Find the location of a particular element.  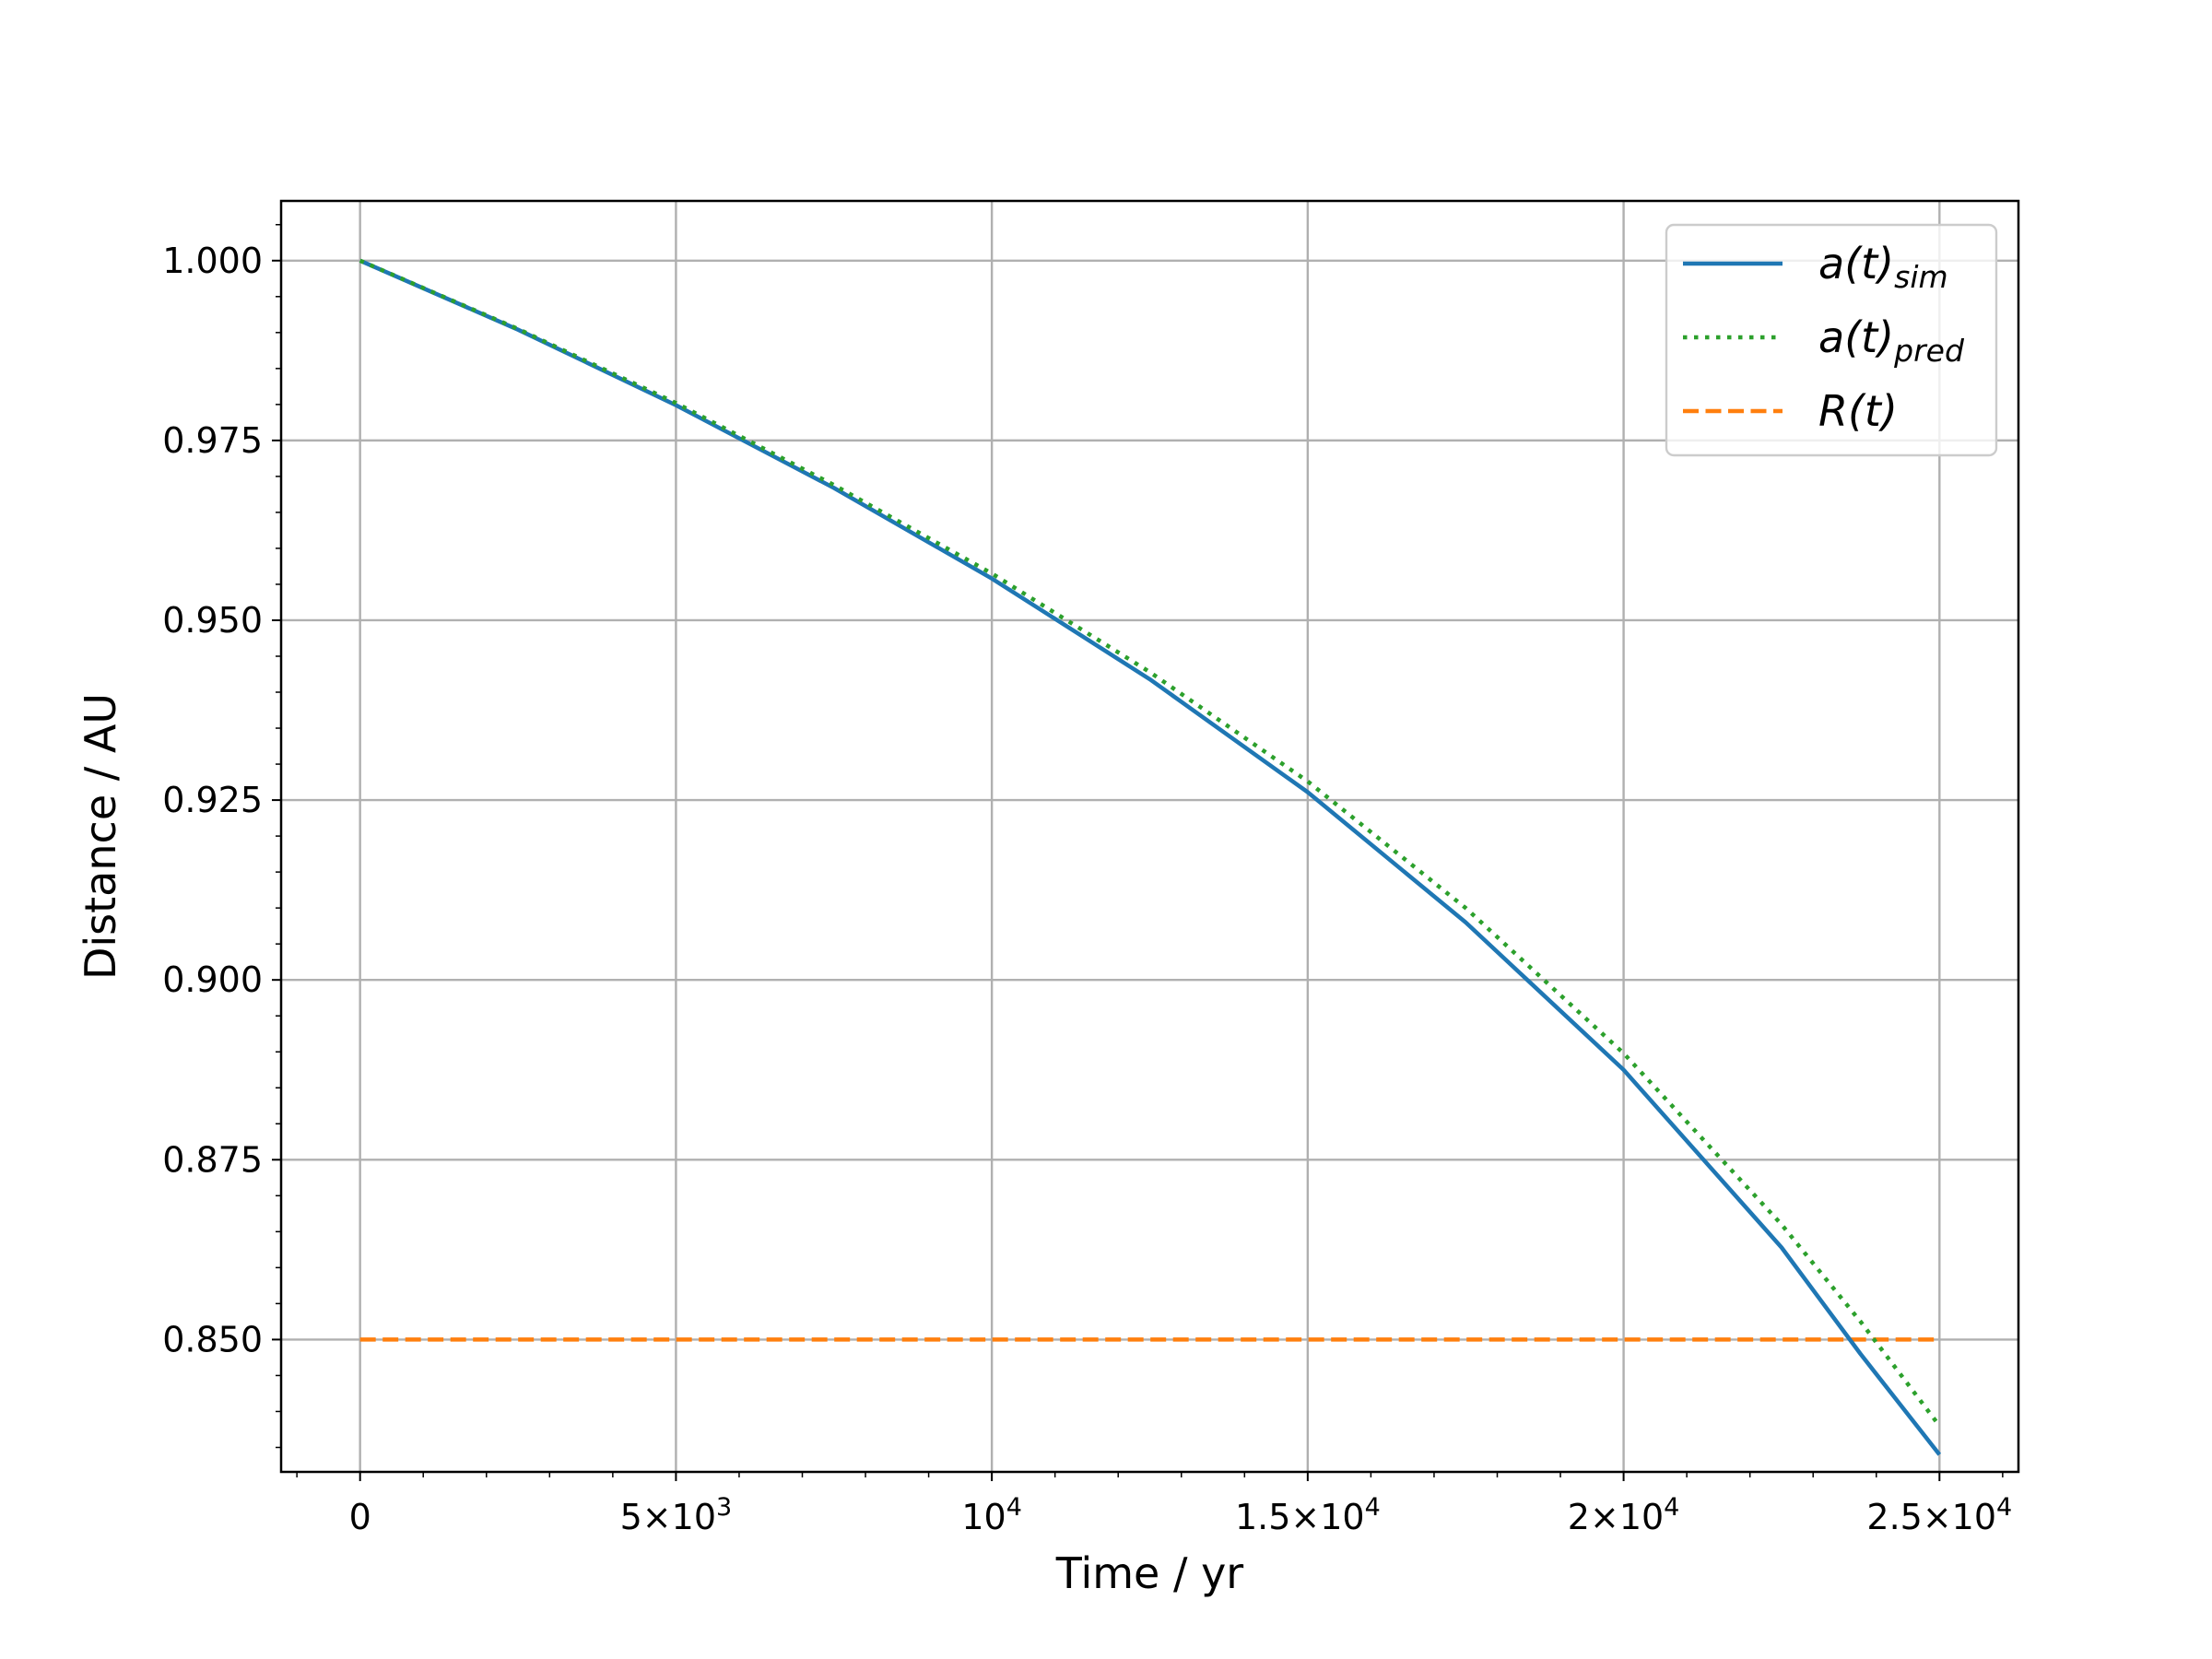

y-tick-label: 0.975 is located at coordinates (212, 440).